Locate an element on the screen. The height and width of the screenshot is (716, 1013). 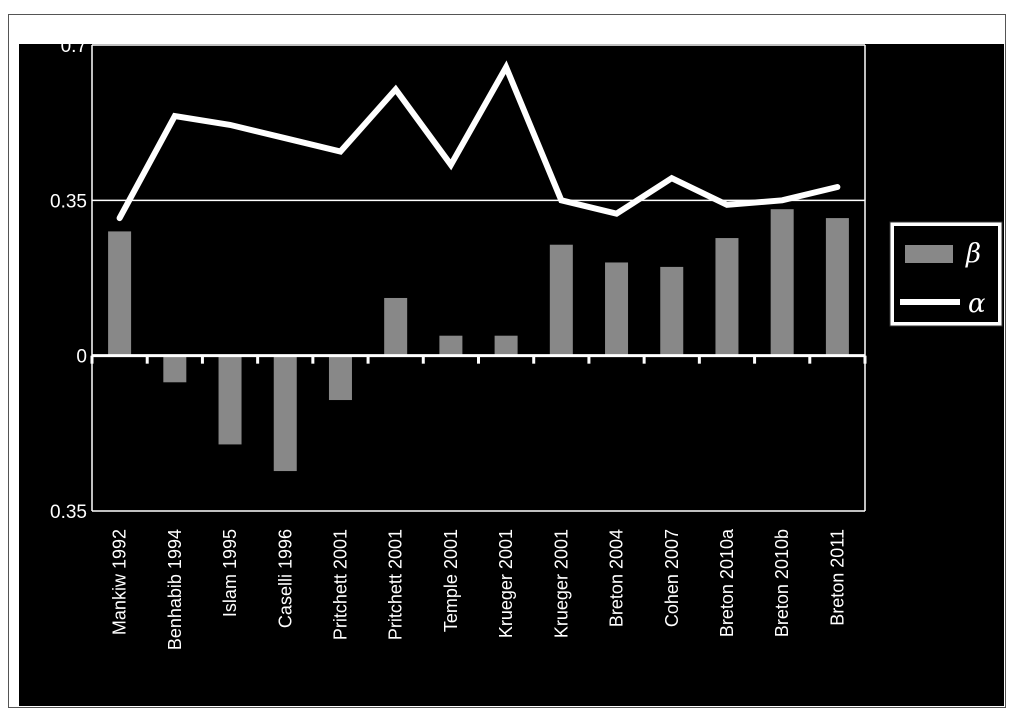
y-tick-label-0: 0.7 is located at coordinates (74, 46).